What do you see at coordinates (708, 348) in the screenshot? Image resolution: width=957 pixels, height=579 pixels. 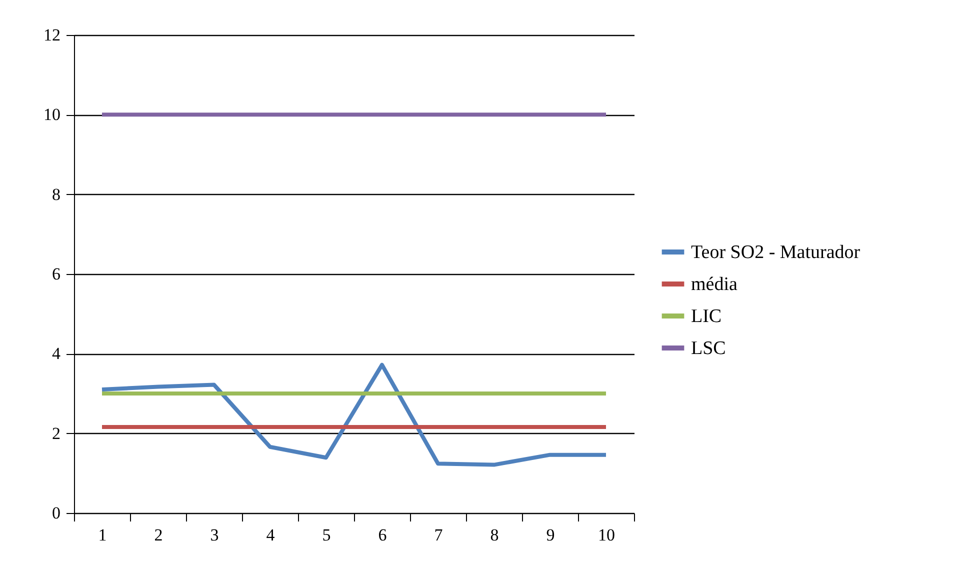 I see `legend-label: LSC` at bounding box center [708, 348].